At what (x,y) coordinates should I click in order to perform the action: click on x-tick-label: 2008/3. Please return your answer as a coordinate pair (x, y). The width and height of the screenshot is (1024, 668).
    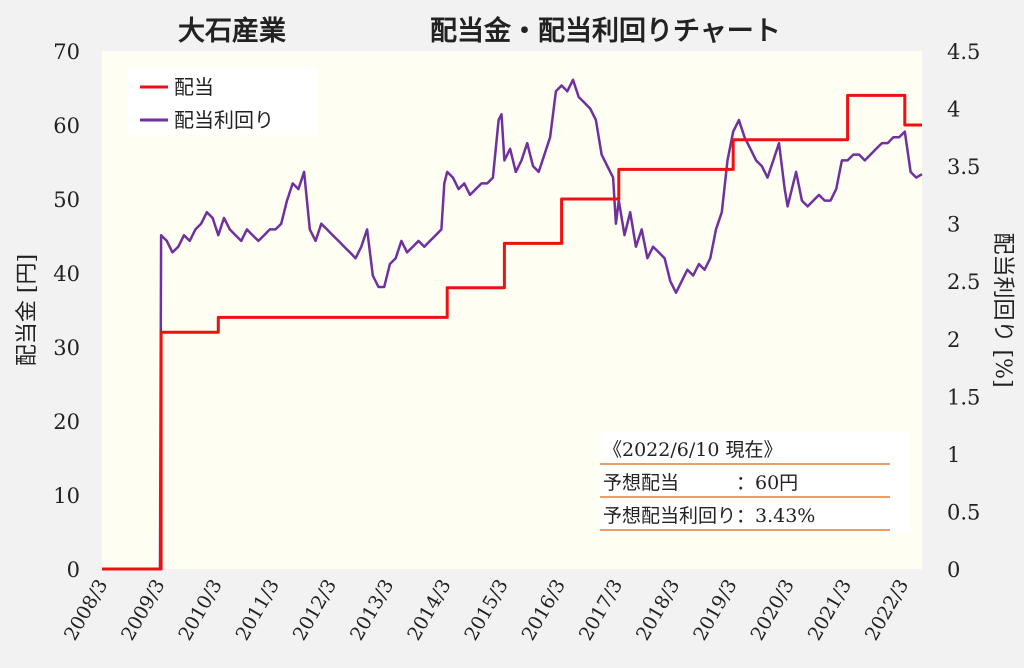
    Looking at the image, I should click on (86, 610).